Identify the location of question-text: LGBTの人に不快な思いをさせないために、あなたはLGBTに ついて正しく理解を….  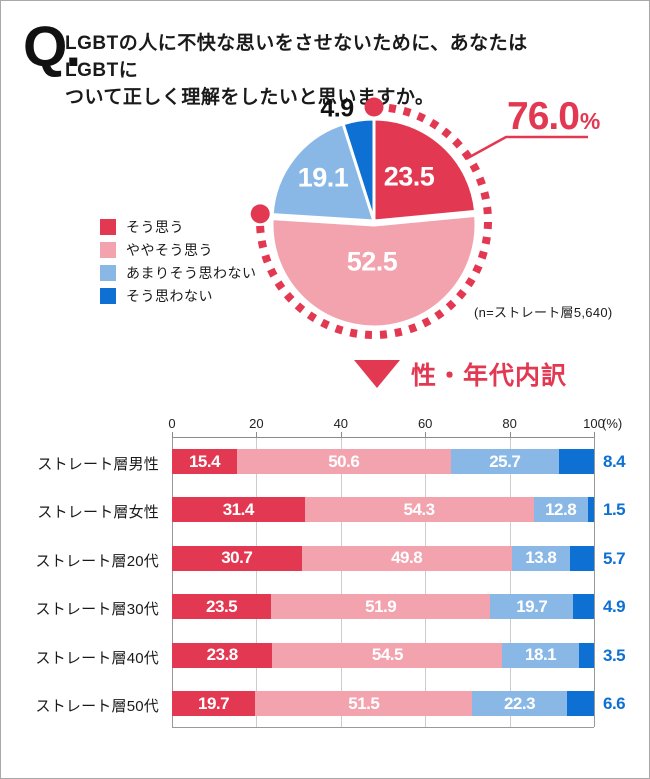
(300, 70).